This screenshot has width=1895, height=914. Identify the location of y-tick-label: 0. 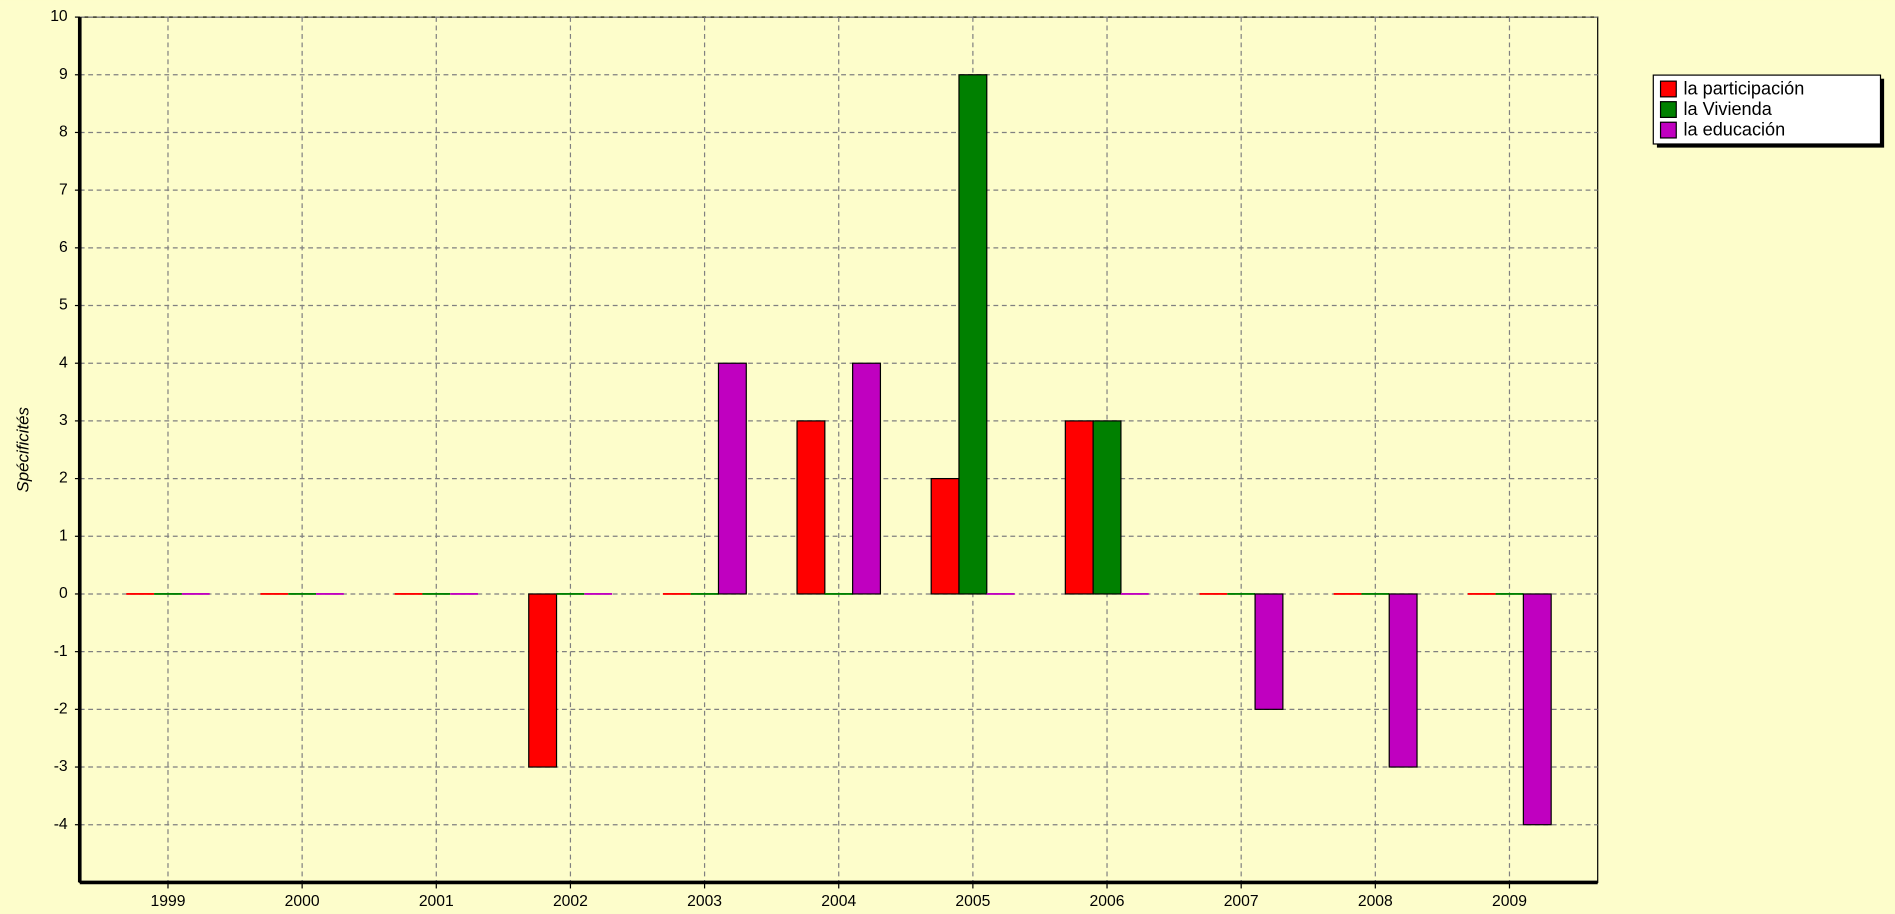
(63, 593).